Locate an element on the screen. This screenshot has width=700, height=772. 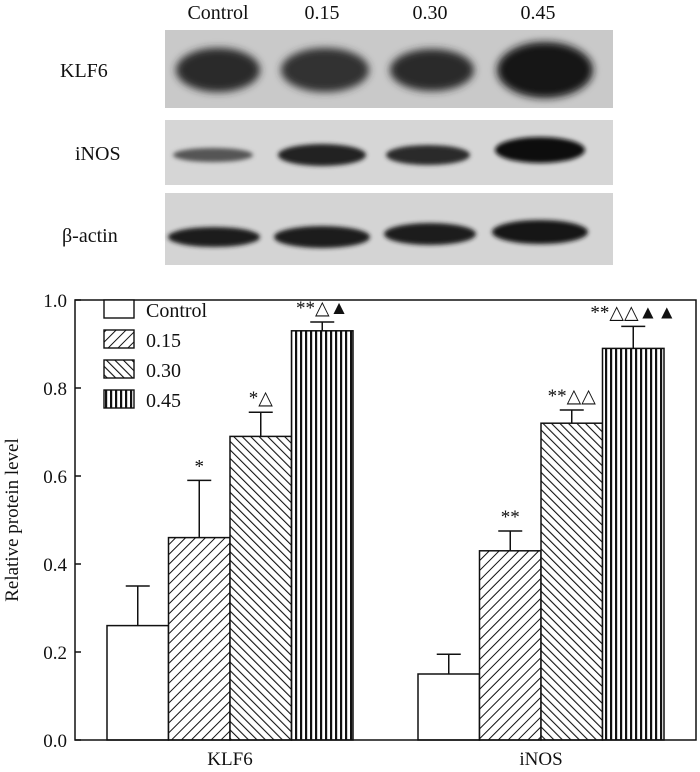
x-axis-ticks: KLF6 iNOS is located at coordinates (384, 759).